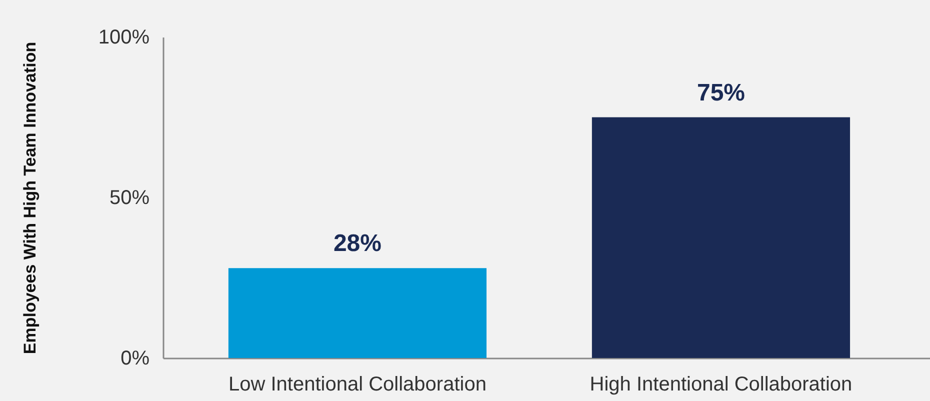 Image resolution: width=930 pixels, height=401 pixels. I want to click on x-tick-label: Low Intentional Collaboration, so click(357, 385).